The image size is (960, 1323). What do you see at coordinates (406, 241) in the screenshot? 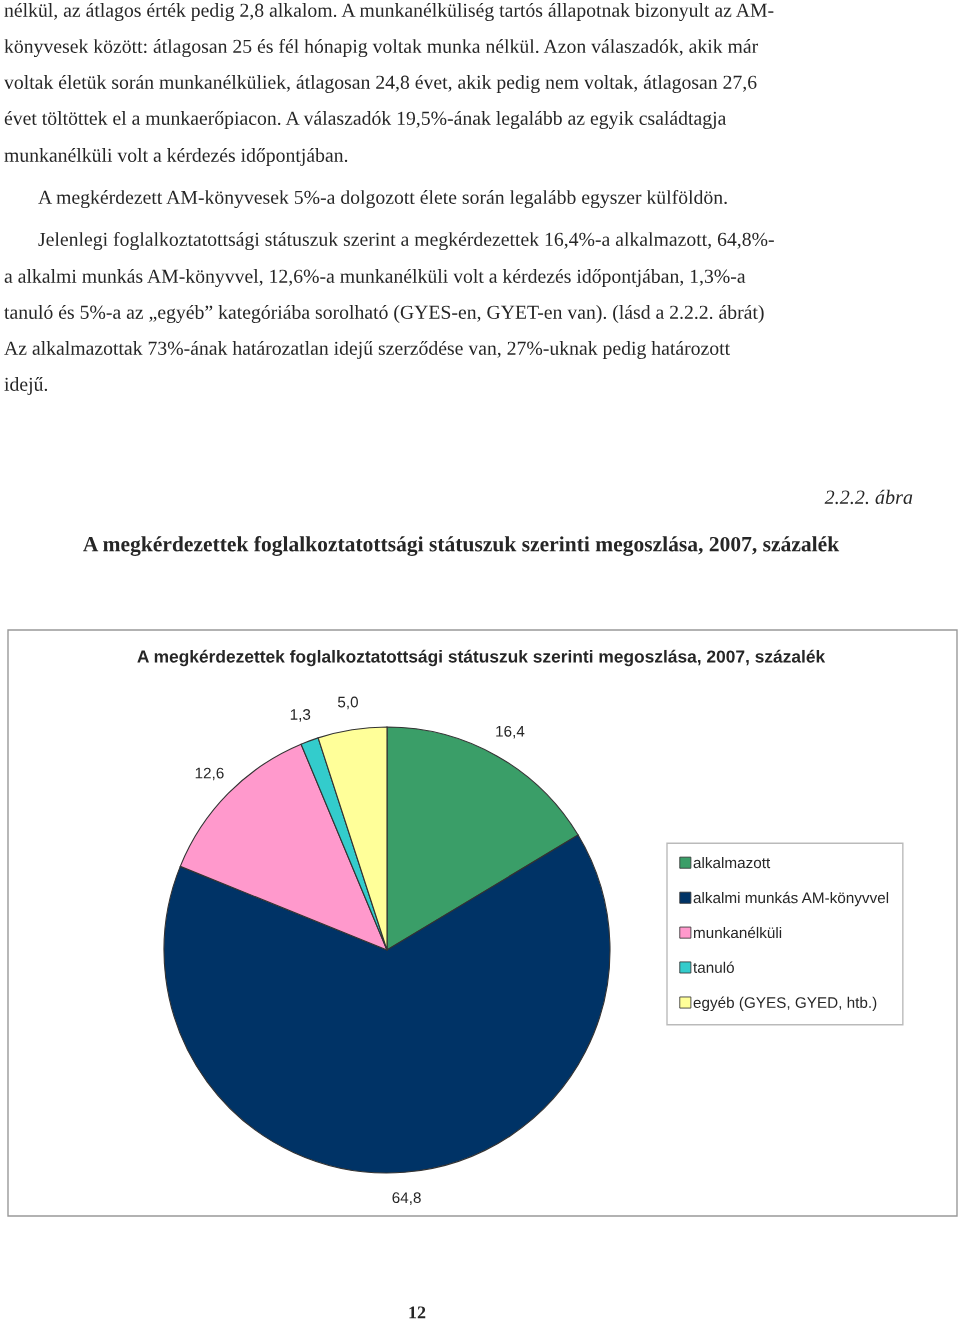
I see `text: Jelenlegi foglalkoztatottsági státuszuk szerint a megkérdezettek 16,4%-a alkalmazott, 64,8%-` at bounding box center [406, 241].